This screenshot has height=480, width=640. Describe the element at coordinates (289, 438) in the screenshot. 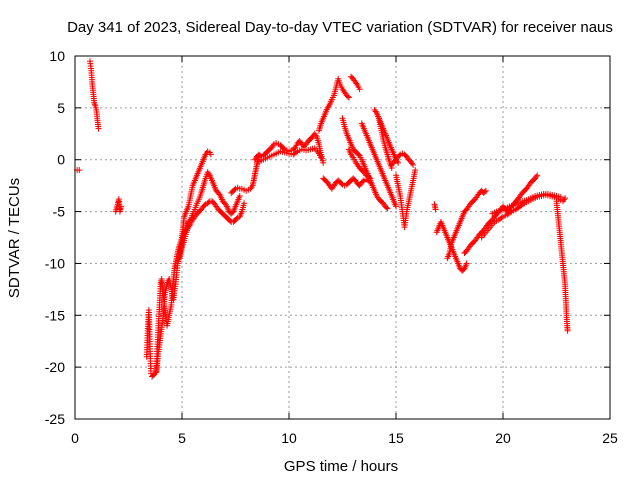

I see `x-tick-label: 10` at that location.